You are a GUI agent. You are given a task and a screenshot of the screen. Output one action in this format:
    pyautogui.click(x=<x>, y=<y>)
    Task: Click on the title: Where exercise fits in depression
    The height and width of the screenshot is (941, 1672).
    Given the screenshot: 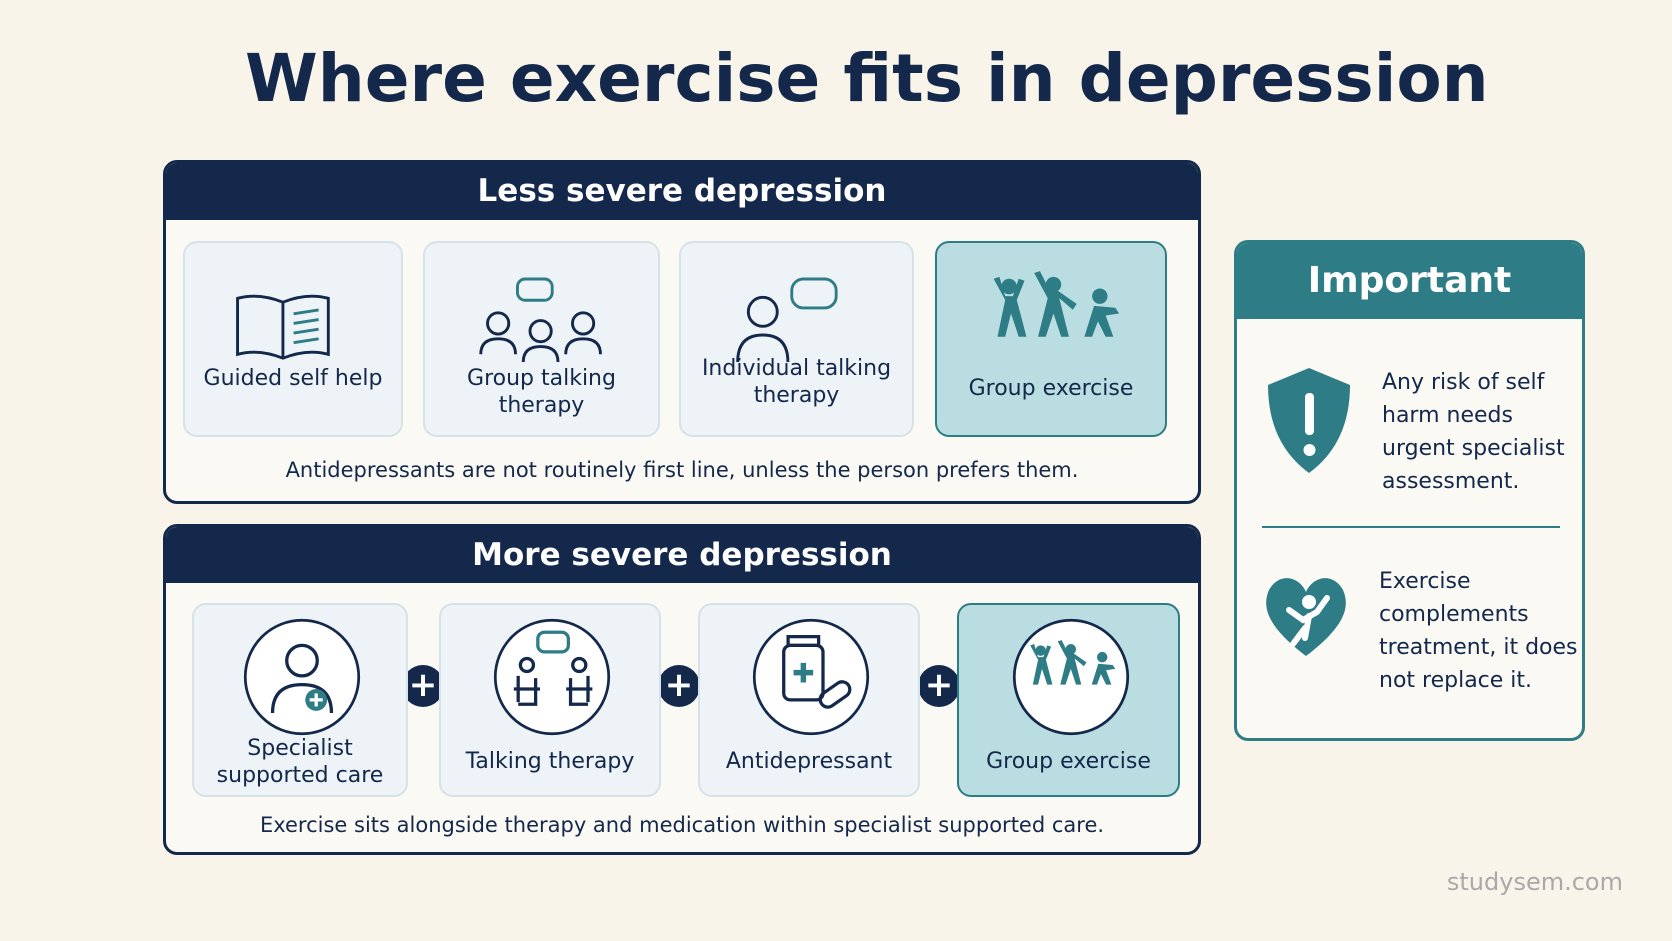 What is the action you would take?
    pyautogui.click(x=867, y=78)
    